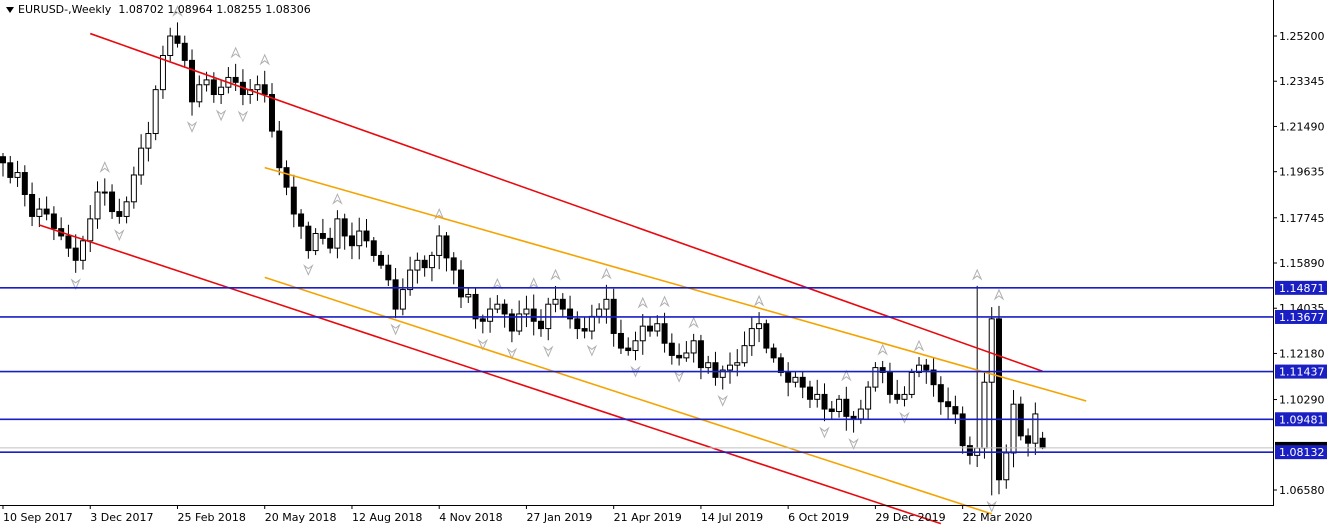  I want to click on level-label-box, so click(1301, 419).